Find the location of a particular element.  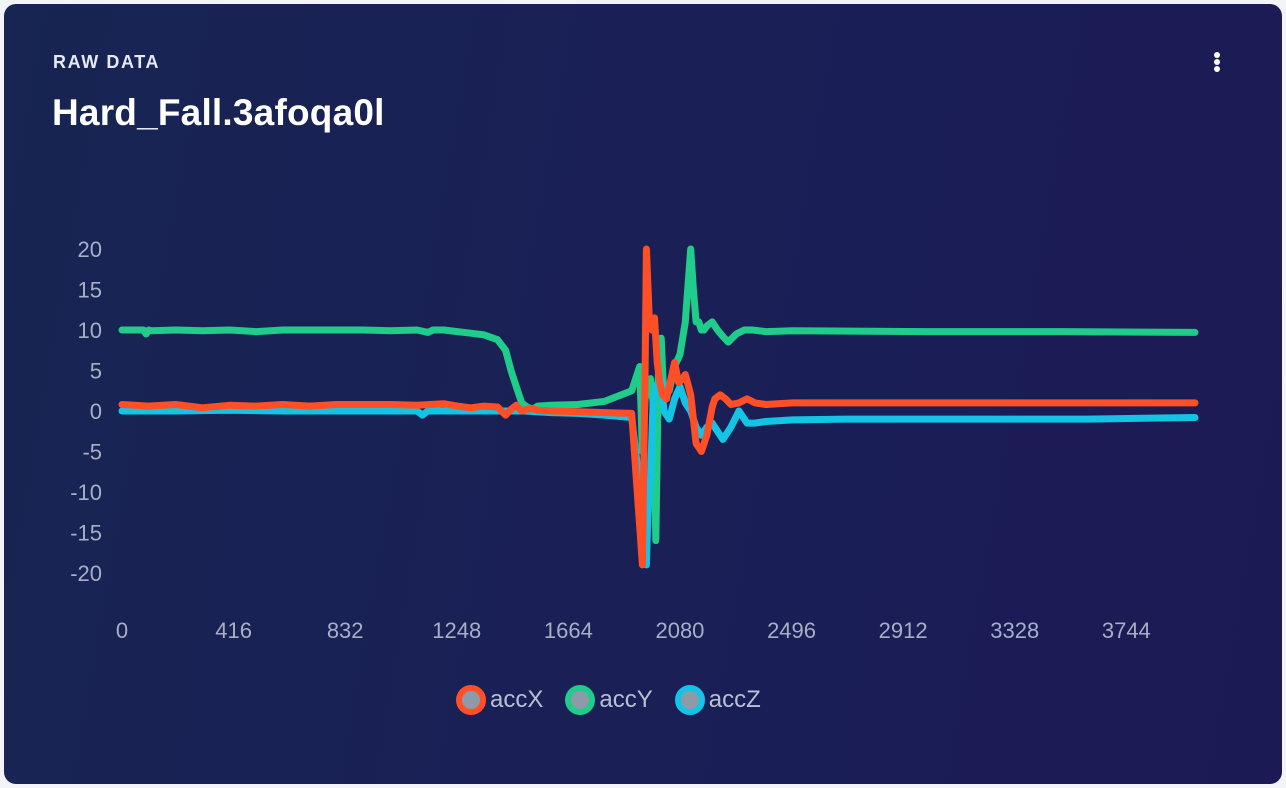

card-title: Hard_Fall.3afoqa0l is located at coordinates (218, 112).